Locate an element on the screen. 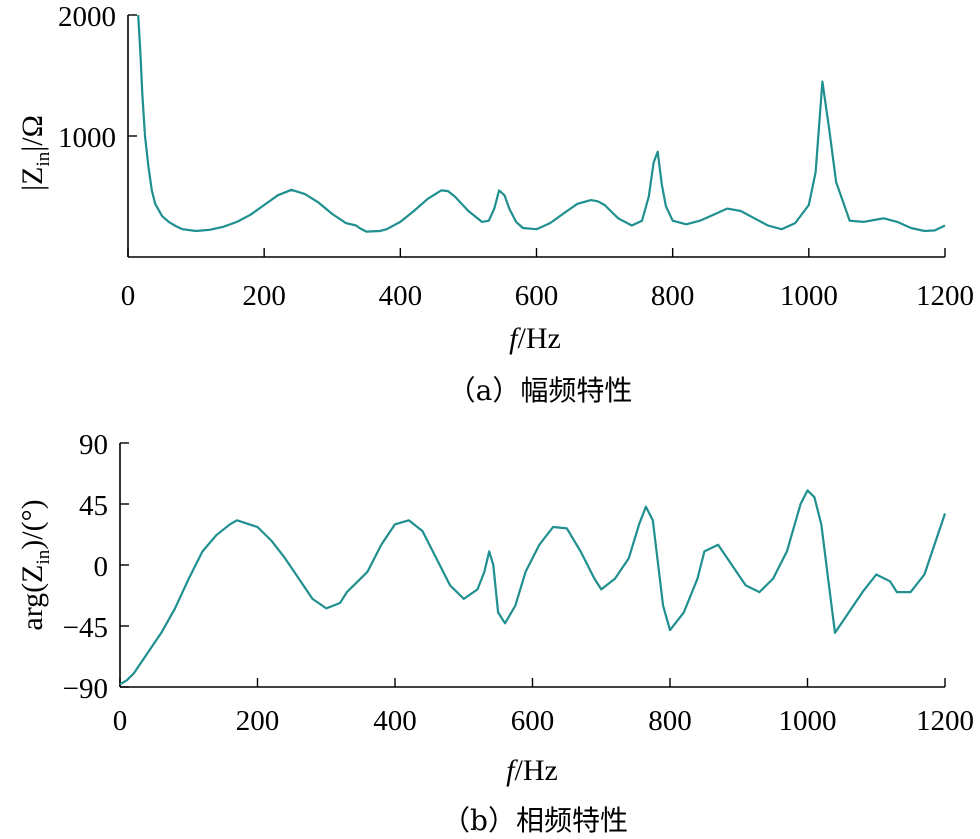  y-ticks: −90 −45 0 45 90 is located at coordinates (96, 567).